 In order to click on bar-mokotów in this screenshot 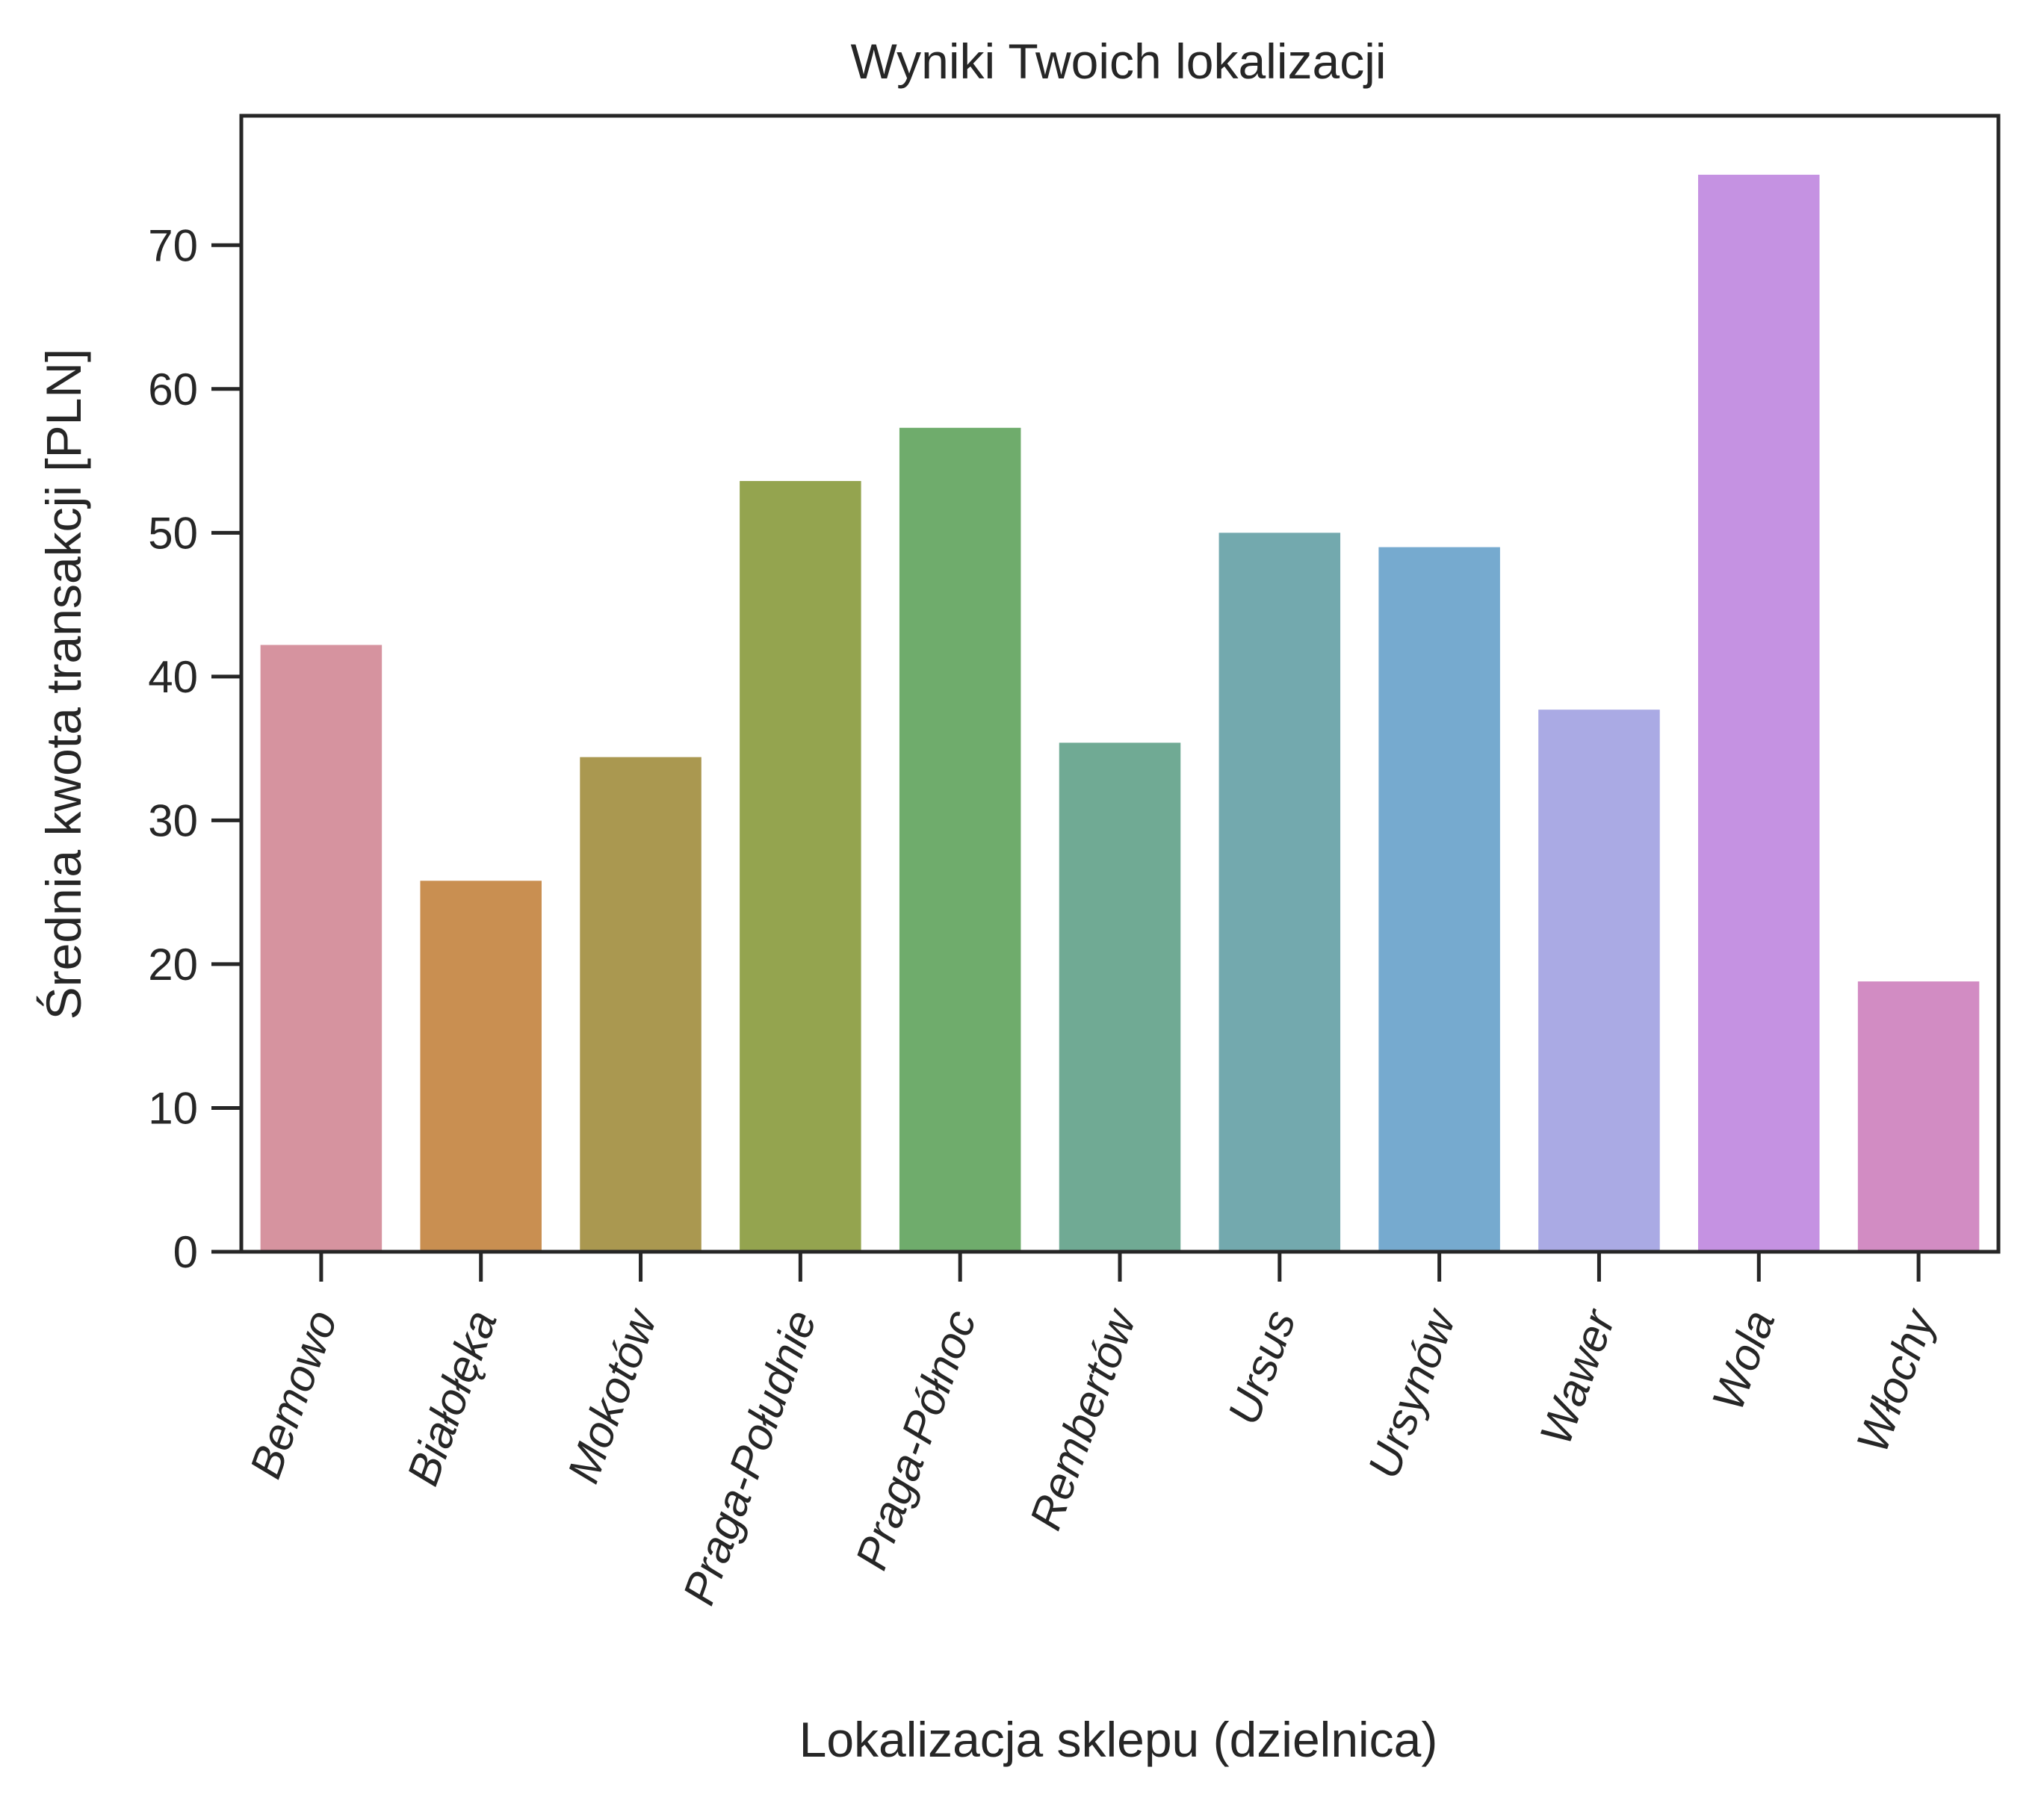, I will do `click(641, 1004)`.